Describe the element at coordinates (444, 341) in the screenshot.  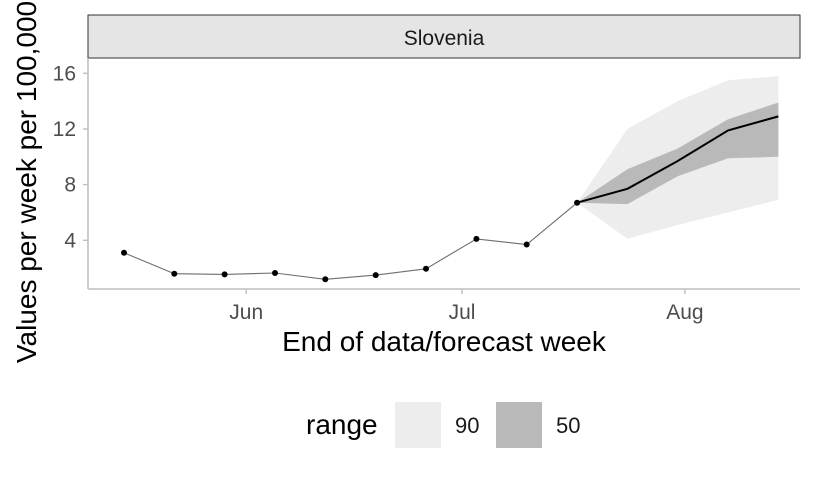
I see `x-axis-title: End of data/forecast week` at that location.